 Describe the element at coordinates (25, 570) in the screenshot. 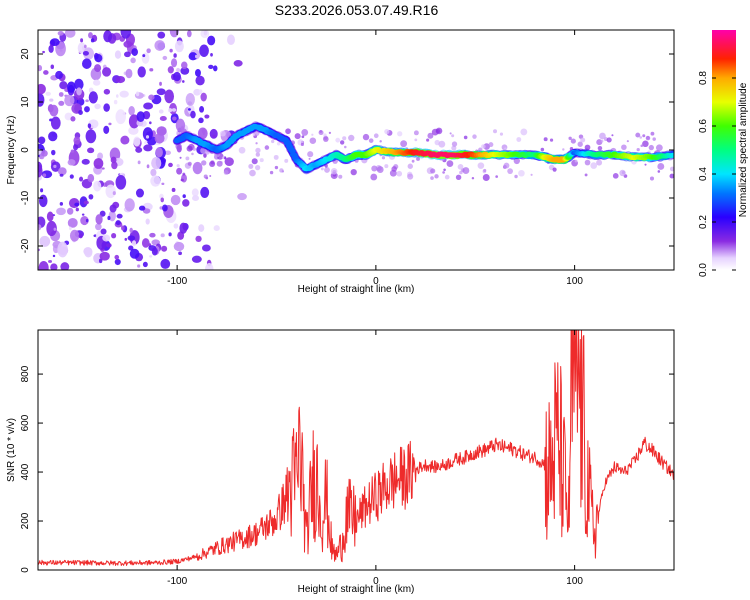

I see `y-tick-label: 0` at that location.